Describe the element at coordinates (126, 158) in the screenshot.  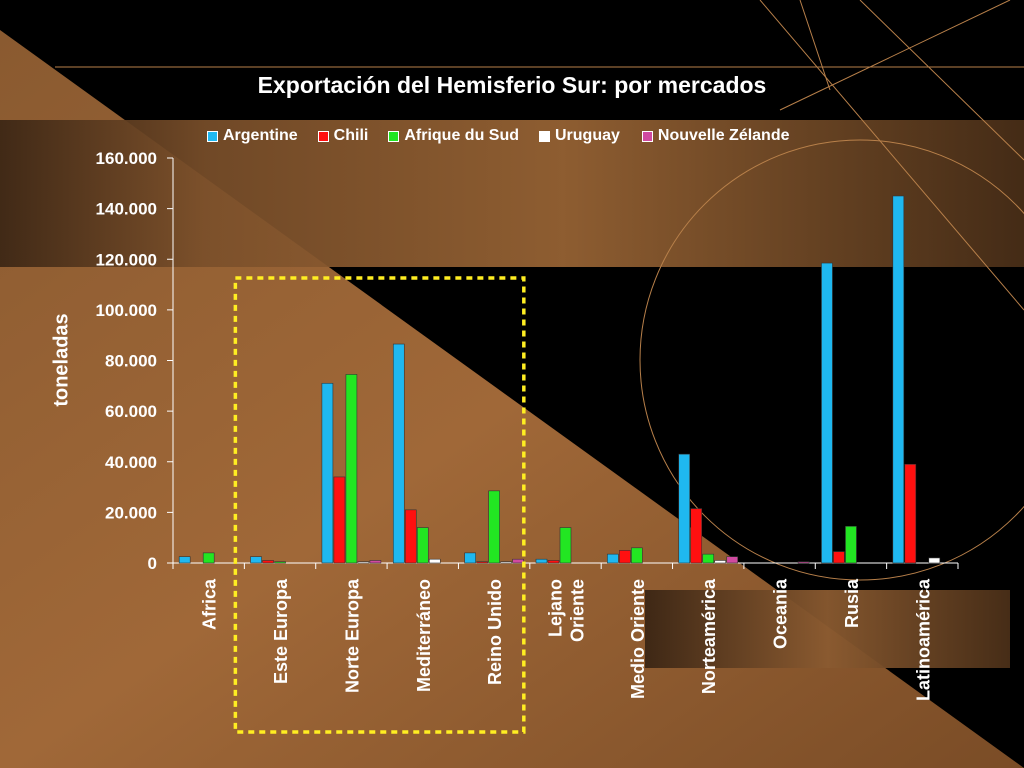
I see `y-tick-label: 160.000` at that location.